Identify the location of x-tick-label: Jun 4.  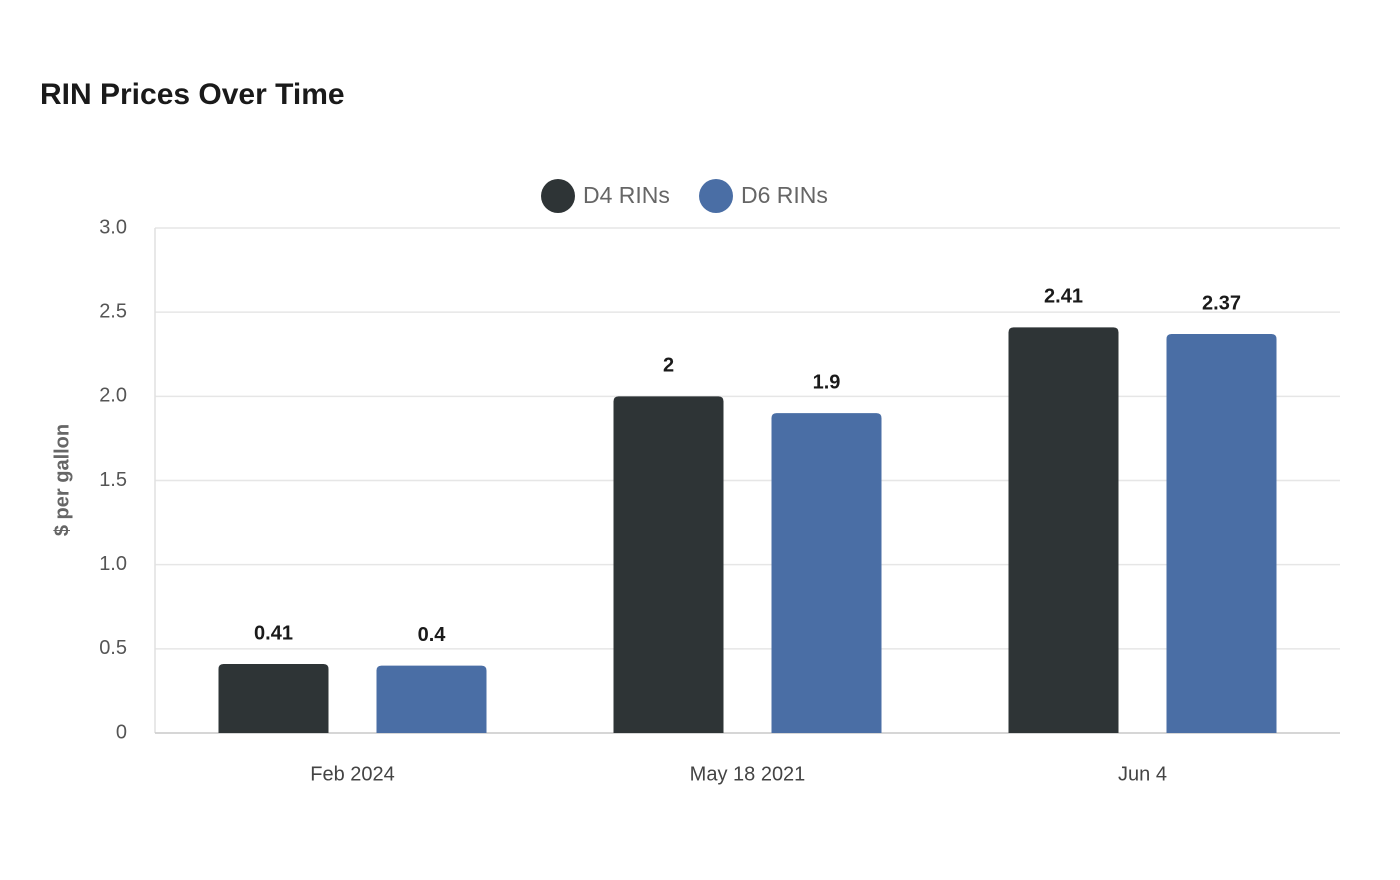
(1142, 774).